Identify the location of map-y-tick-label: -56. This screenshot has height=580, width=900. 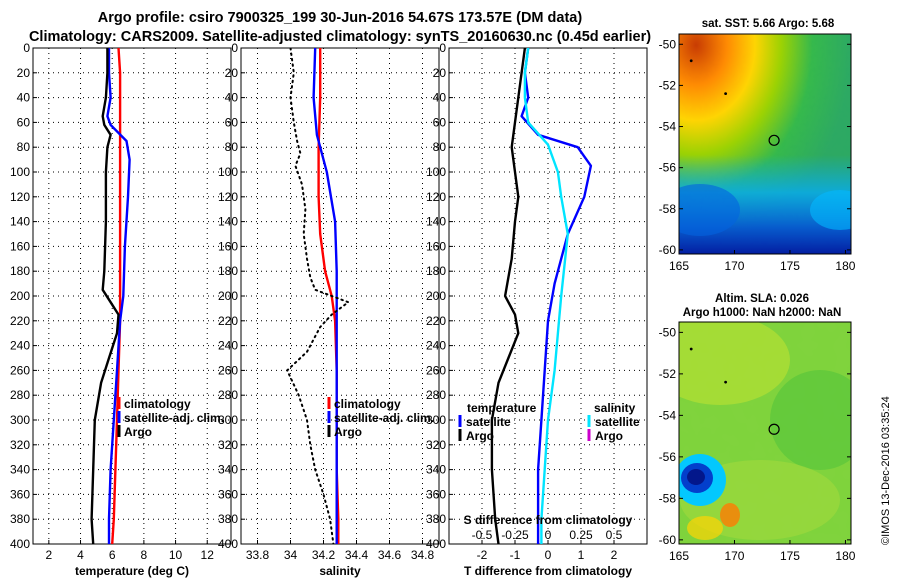
(668, 457).